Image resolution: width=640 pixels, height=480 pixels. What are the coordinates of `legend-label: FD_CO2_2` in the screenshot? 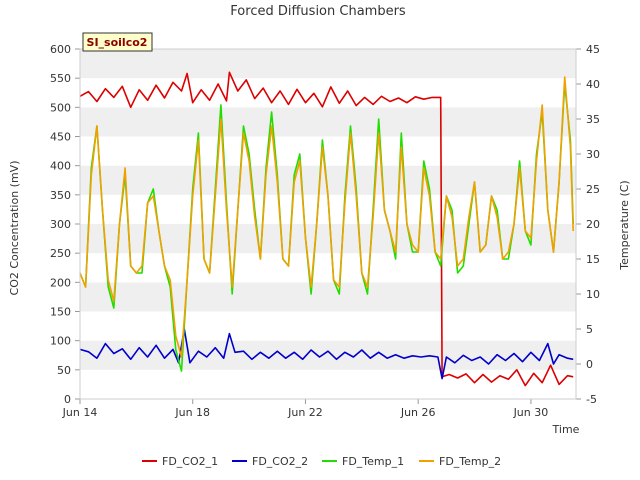 It's located at (280, 461).